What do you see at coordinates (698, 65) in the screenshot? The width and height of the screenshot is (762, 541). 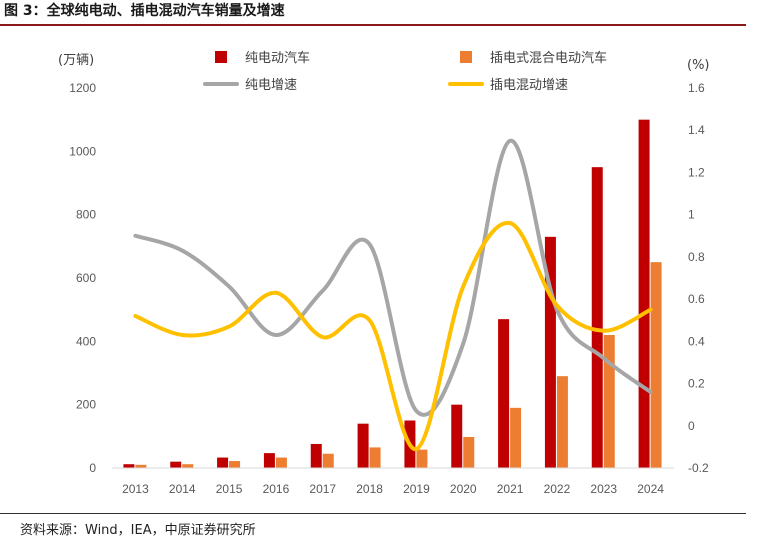 I see `right-axis-unit: (%)` at bounding box center [698, 65].